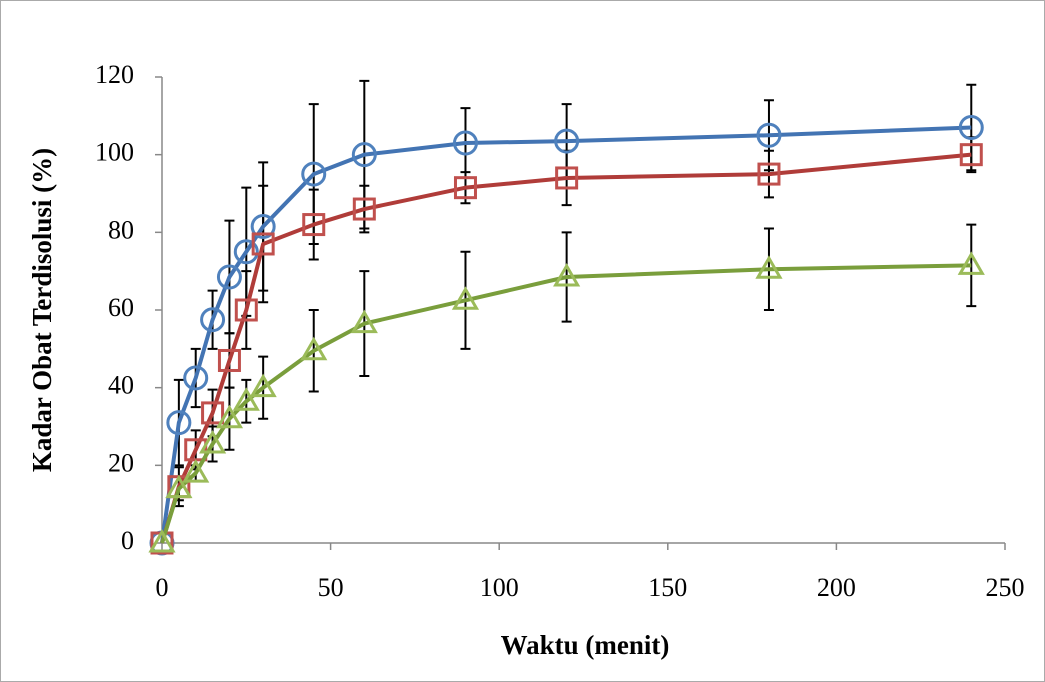  I want to click on x-tick-label: 0, so click(162, 587).